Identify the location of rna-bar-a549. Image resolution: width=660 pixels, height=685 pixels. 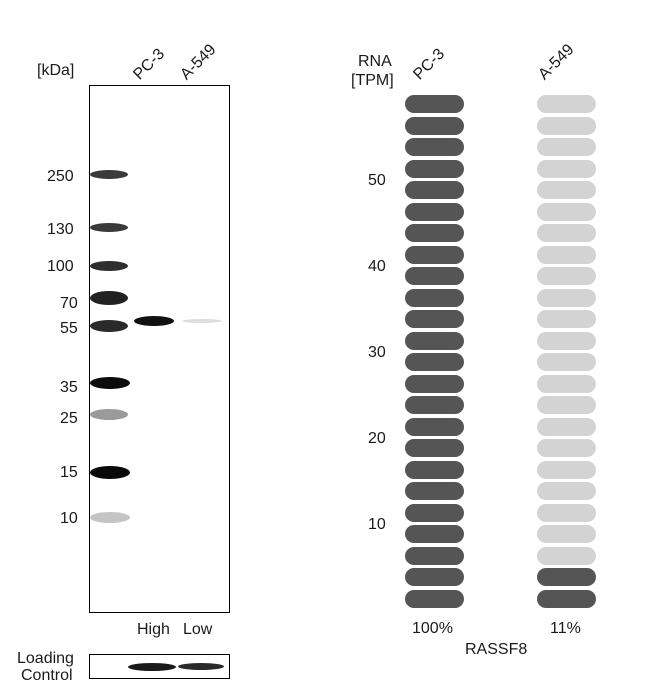
(566, 342).